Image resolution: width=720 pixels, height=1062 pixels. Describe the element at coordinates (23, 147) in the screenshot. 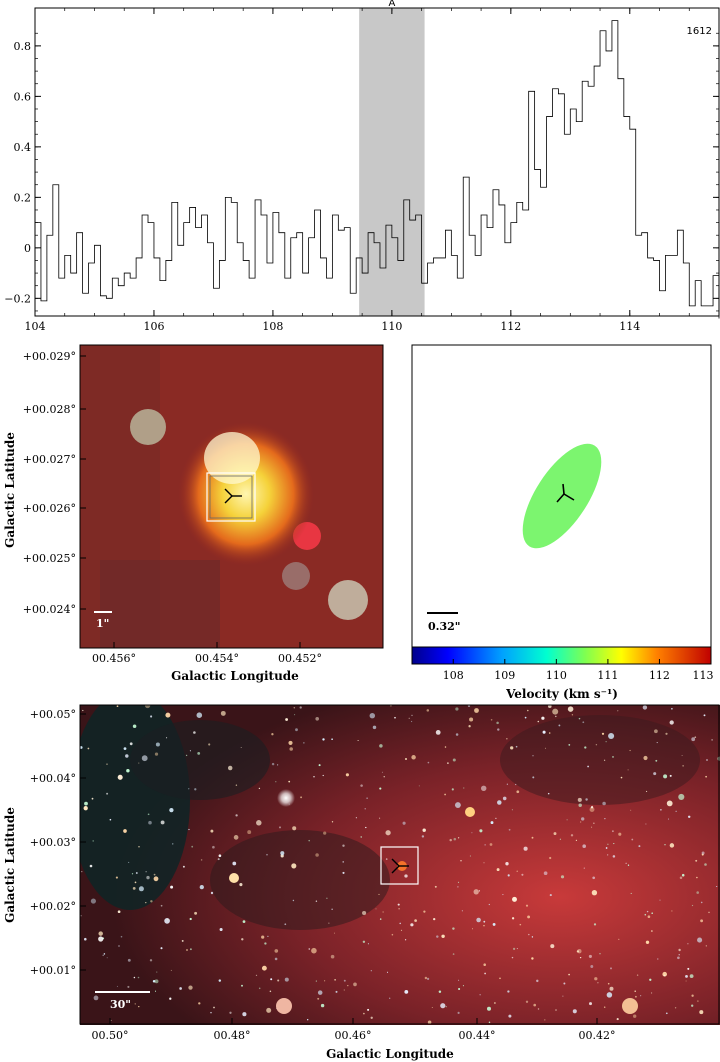

I see `y-tick-label: 0.4` at that location.